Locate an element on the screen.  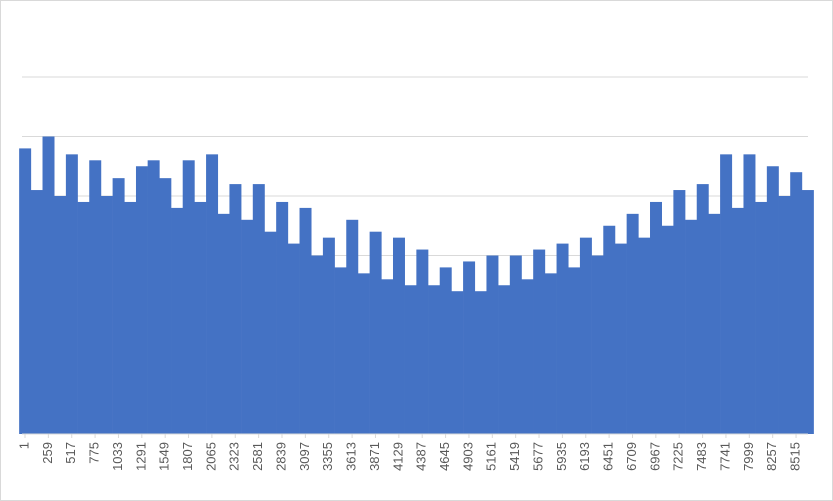
x-tick-label: 1 is located at coordinates (23, 445).